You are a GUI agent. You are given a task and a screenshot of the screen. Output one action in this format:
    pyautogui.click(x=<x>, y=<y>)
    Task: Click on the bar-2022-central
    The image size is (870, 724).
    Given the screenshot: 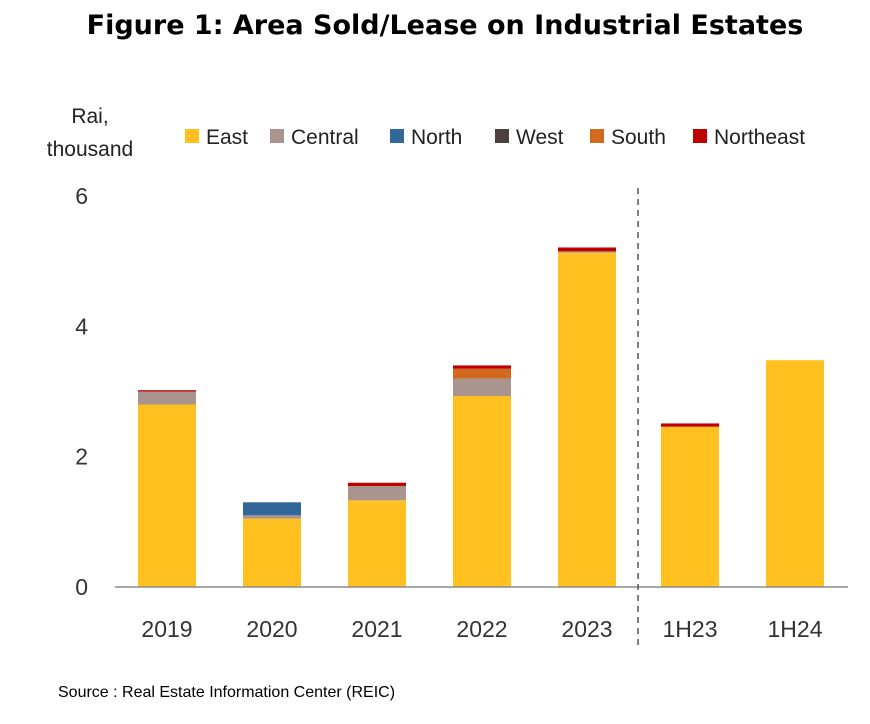 What is the action you would take?
    pyautogui.click(x=482, y=387)
    